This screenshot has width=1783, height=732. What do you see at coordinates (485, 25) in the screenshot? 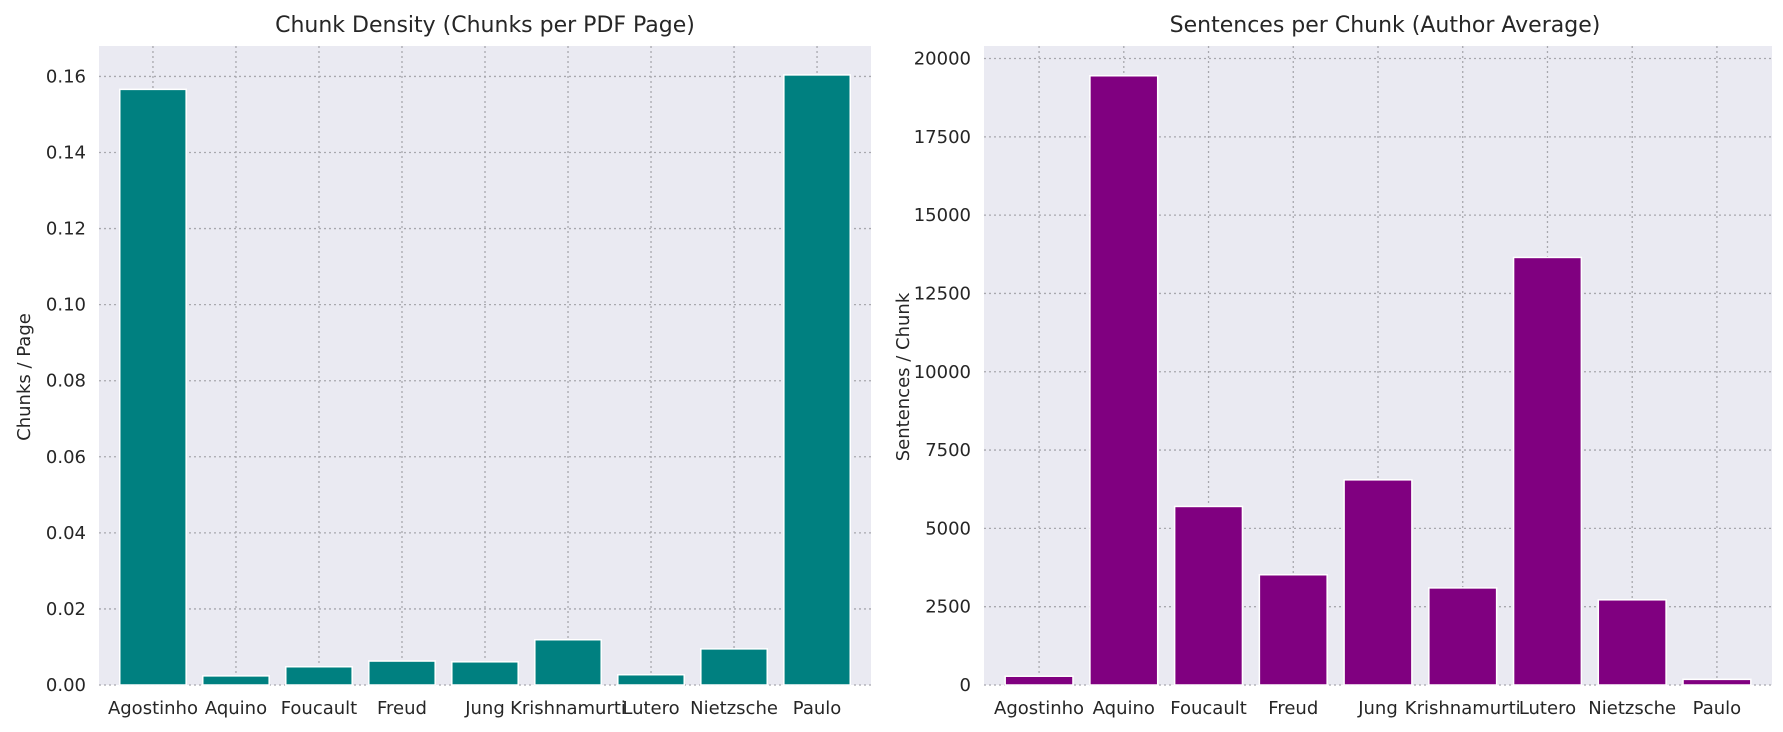
I see `chart-title: Chunk Density (Chunks per PDF Page)` at bounding box center [485, 25].